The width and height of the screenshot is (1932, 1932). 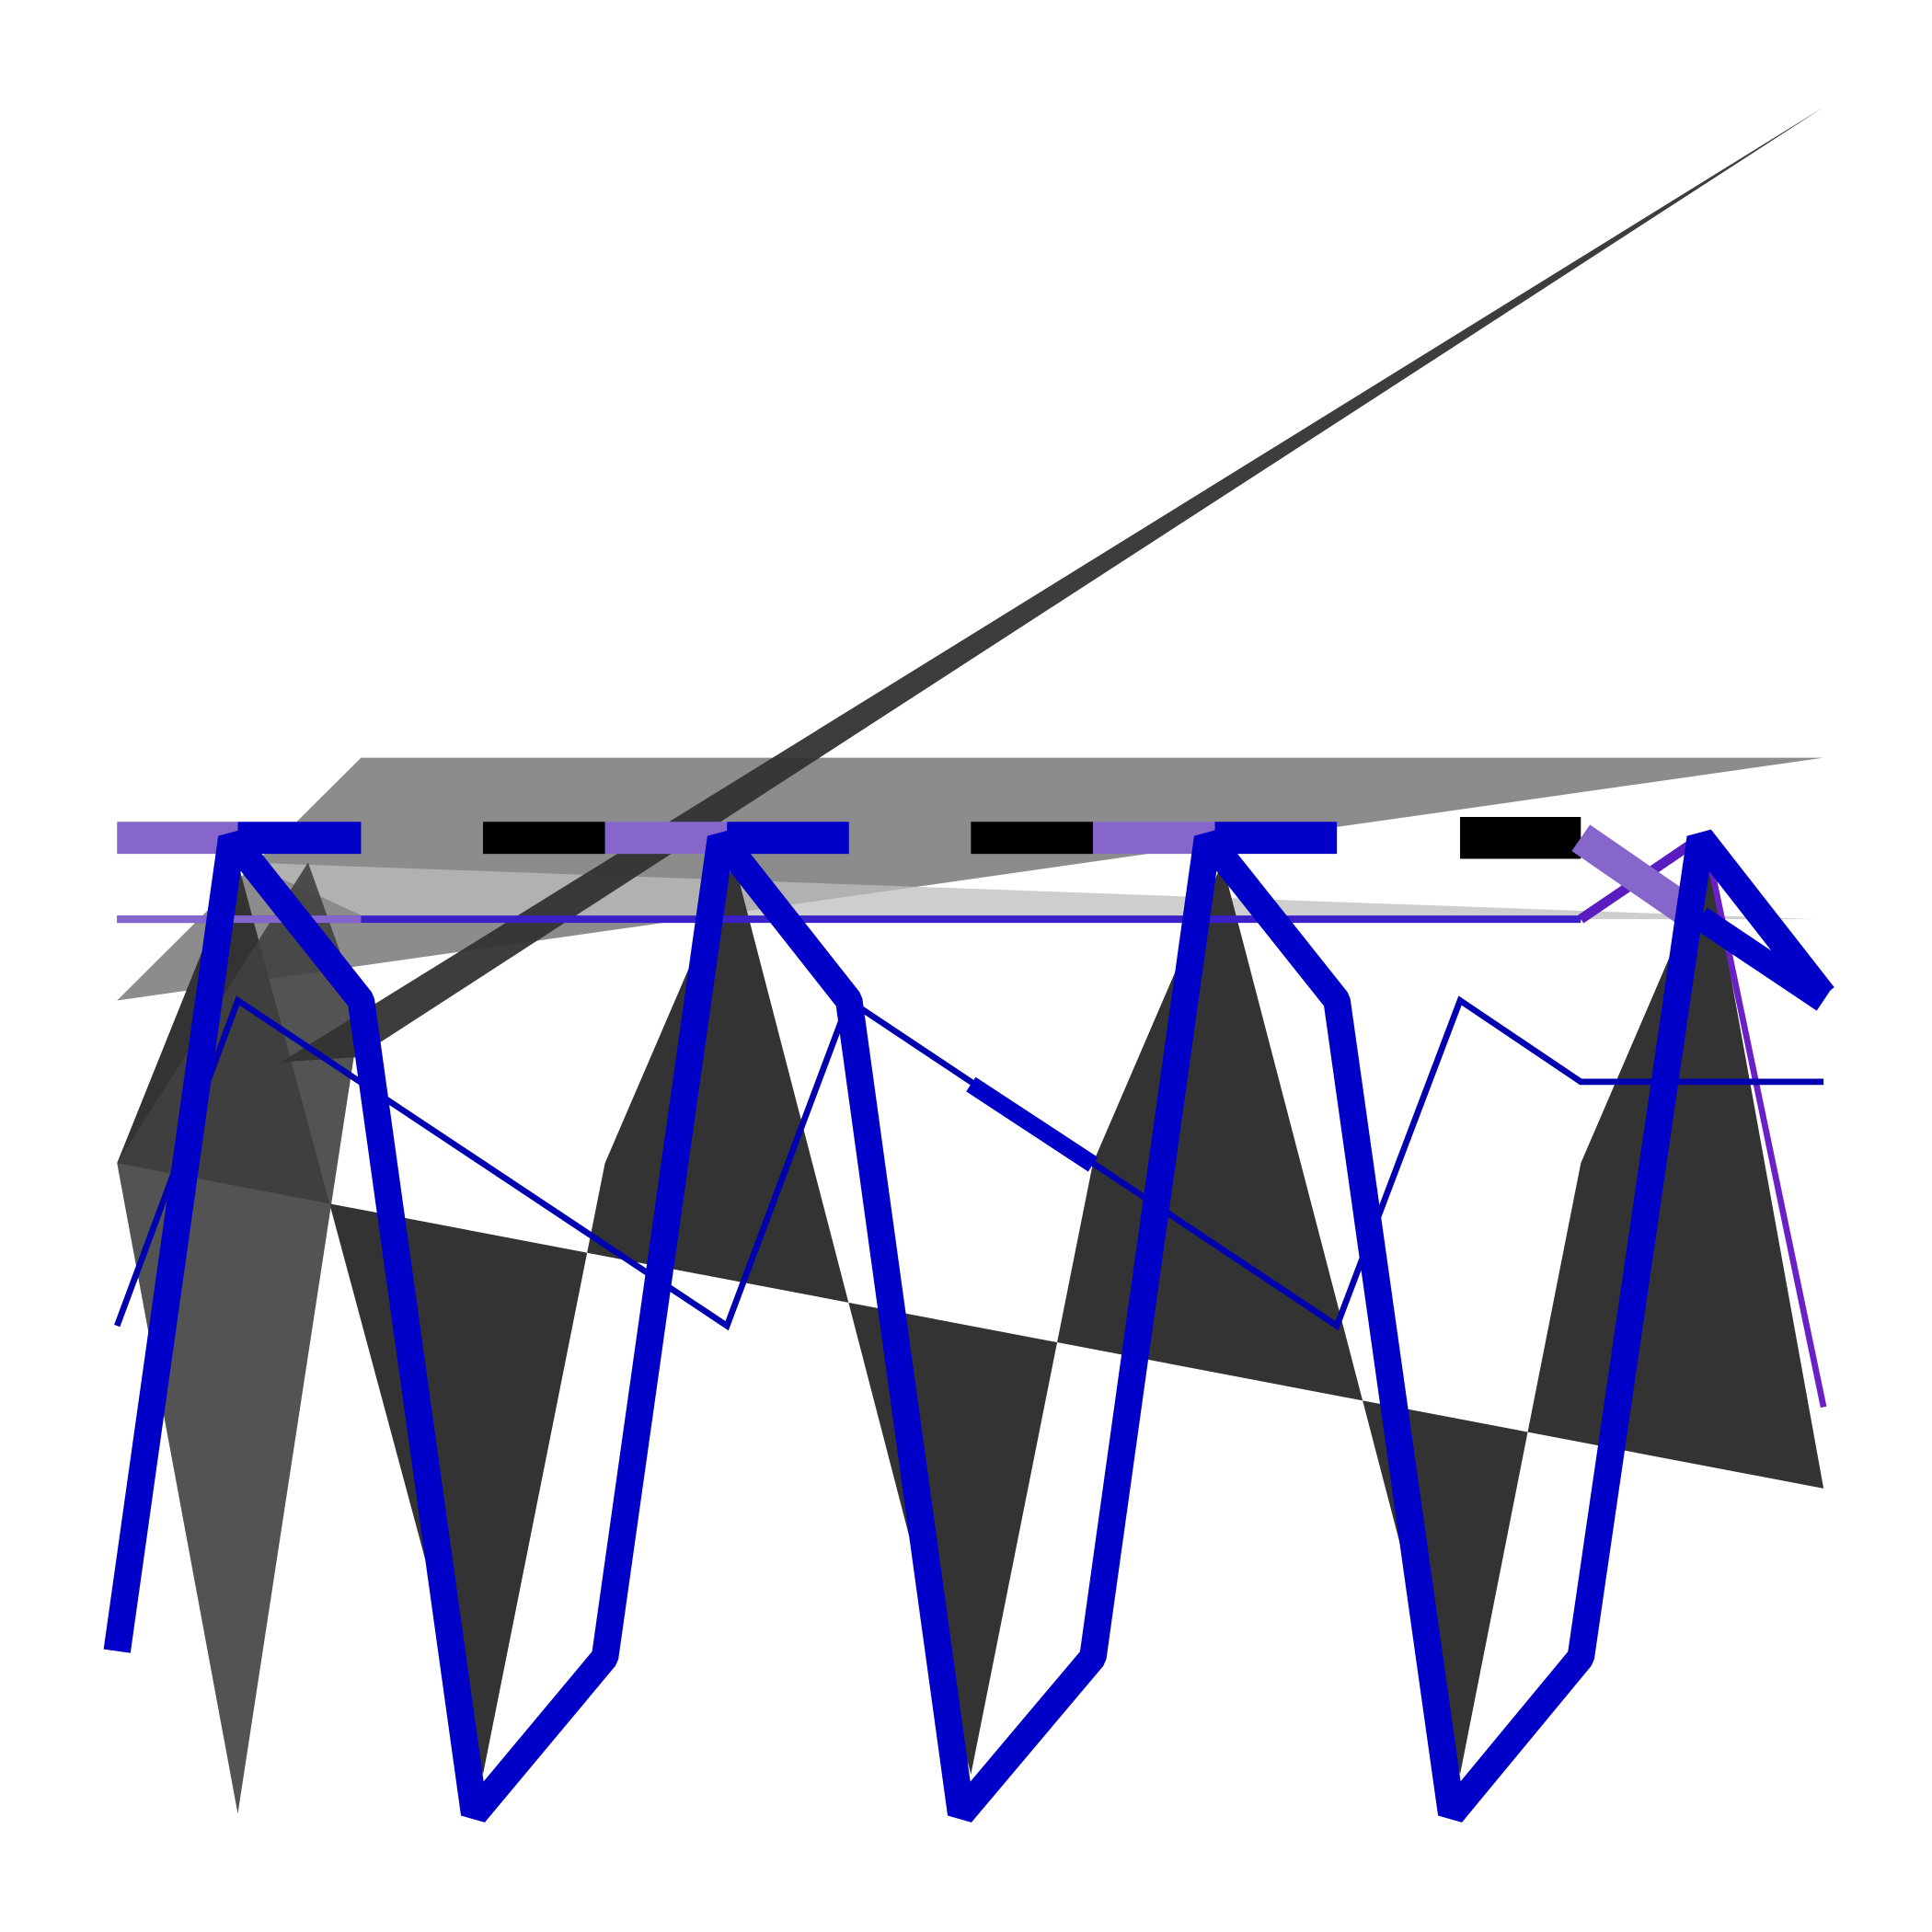 What do you see at coordinates (1762, 959) in the screenshot?
I see `blue-diagonal` at bounding box center [1762, 959].